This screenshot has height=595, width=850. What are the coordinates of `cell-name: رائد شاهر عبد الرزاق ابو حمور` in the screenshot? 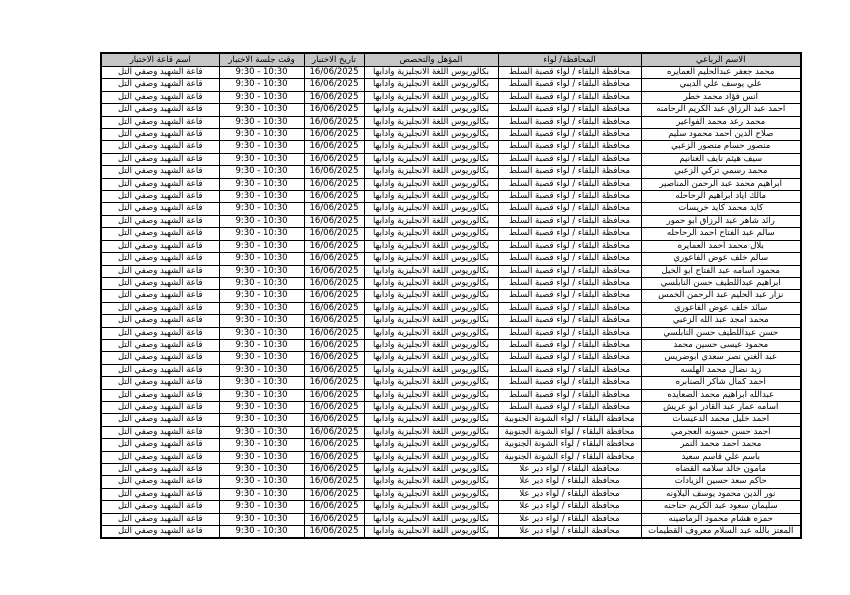 It's located at (721, 221).